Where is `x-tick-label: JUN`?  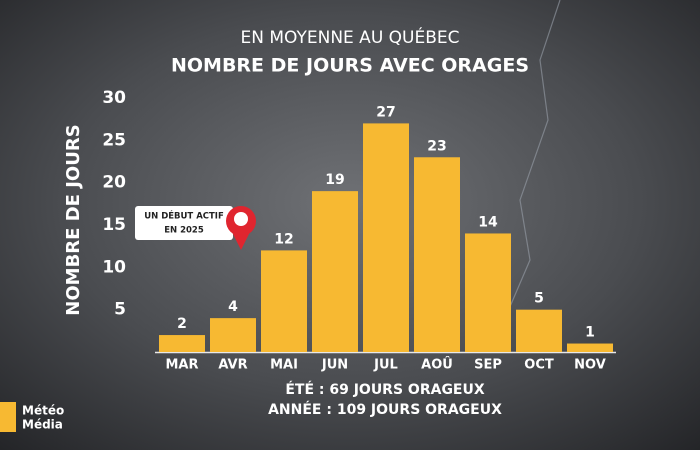
x-tick-label: JUN is located at coordinates (334, 365).